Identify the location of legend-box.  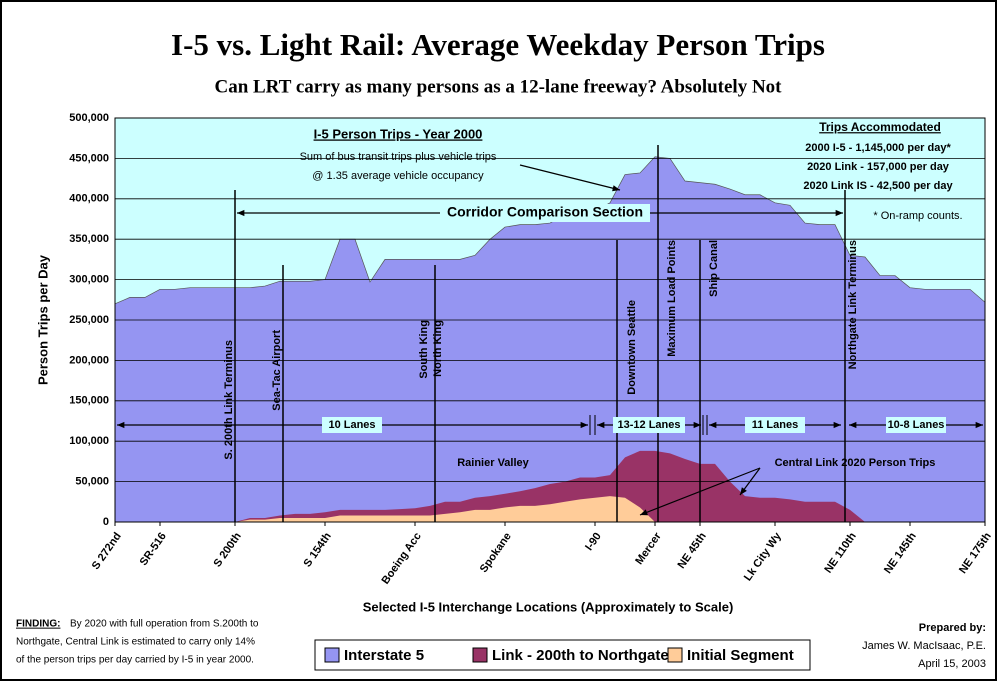
(562, 655).